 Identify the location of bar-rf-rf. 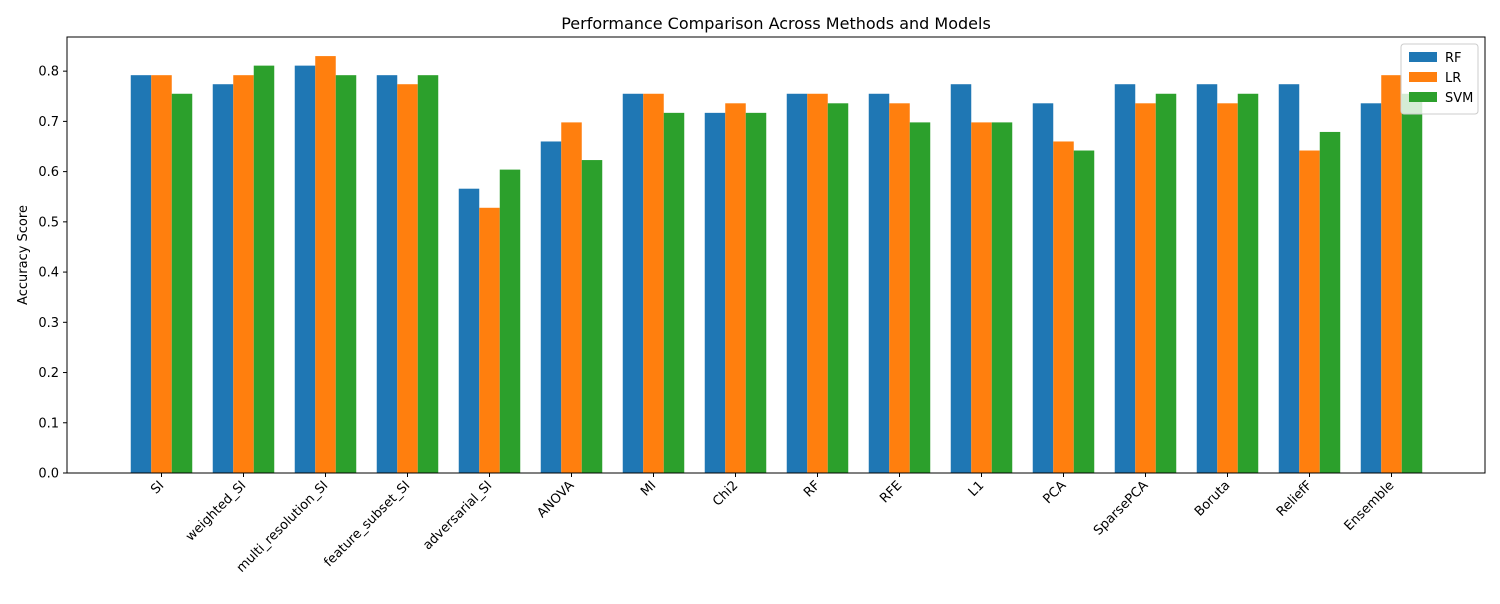
(797, 283).